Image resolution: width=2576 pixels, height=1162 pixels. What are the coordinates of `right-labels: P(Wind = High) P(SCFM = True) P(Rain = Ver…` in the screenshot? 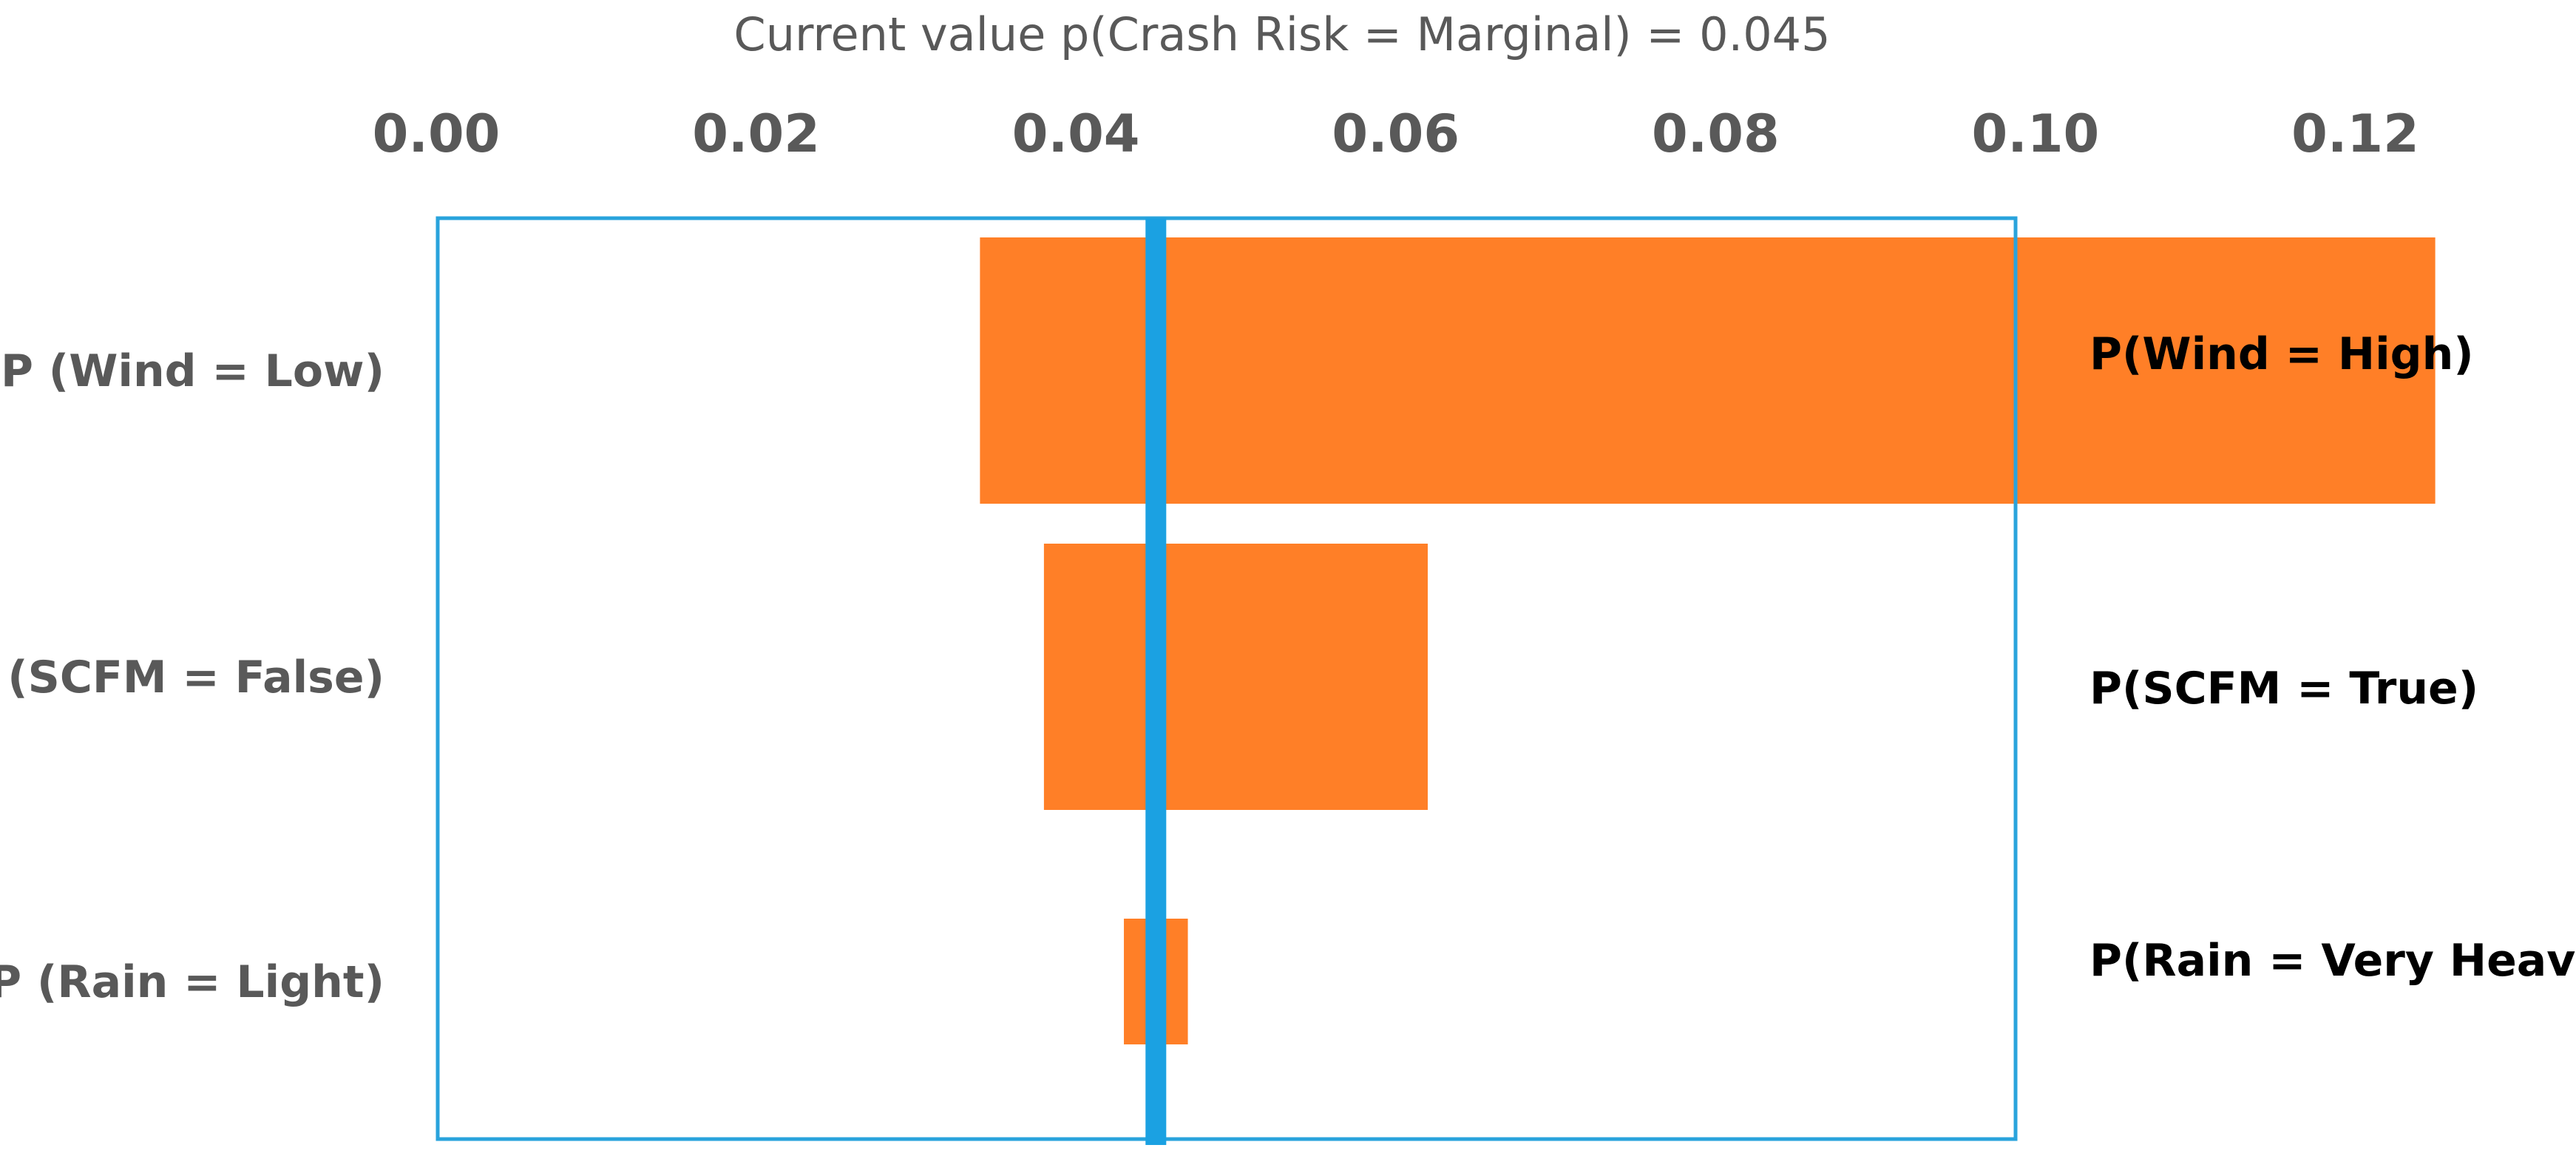 It's located at (2332, 657).